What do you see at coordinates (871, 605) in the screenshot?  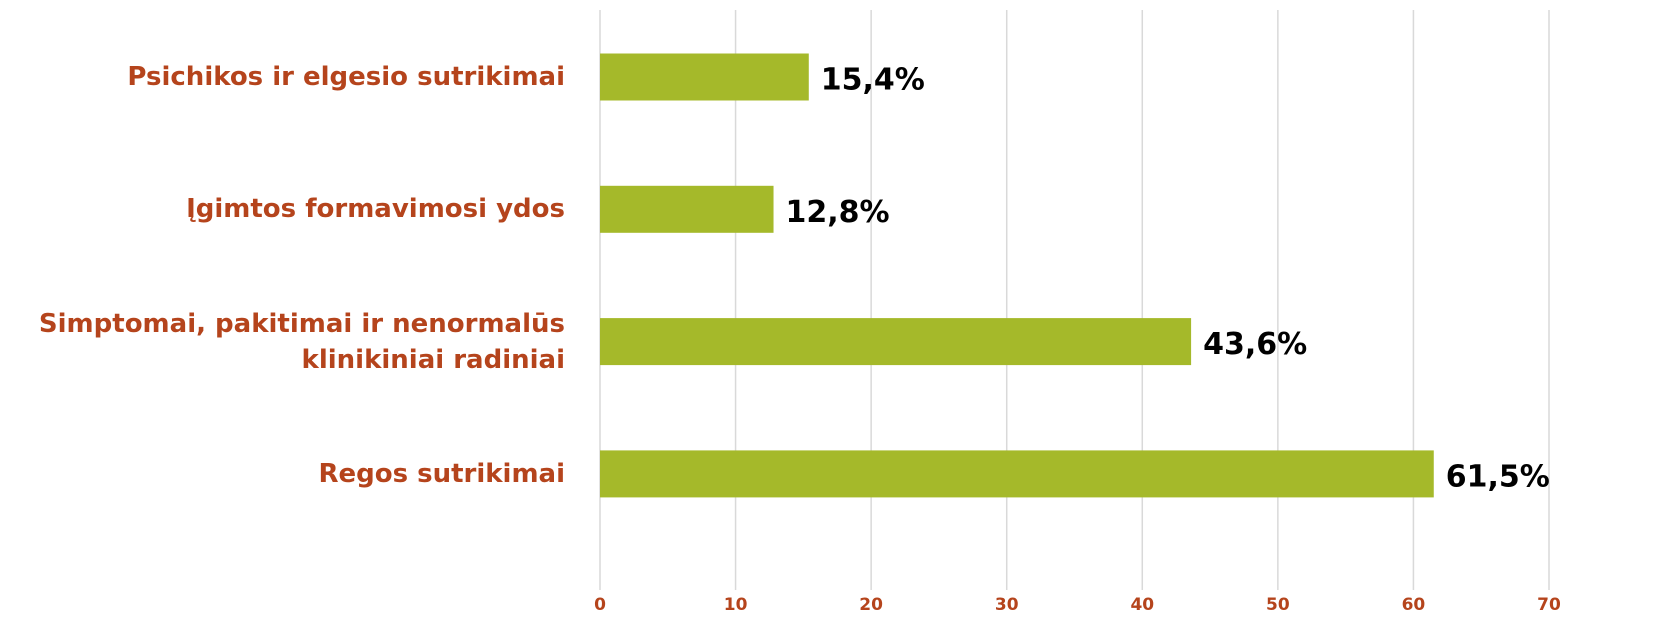 I see `x-tick-label: 20` at bounding box center [871, 605].